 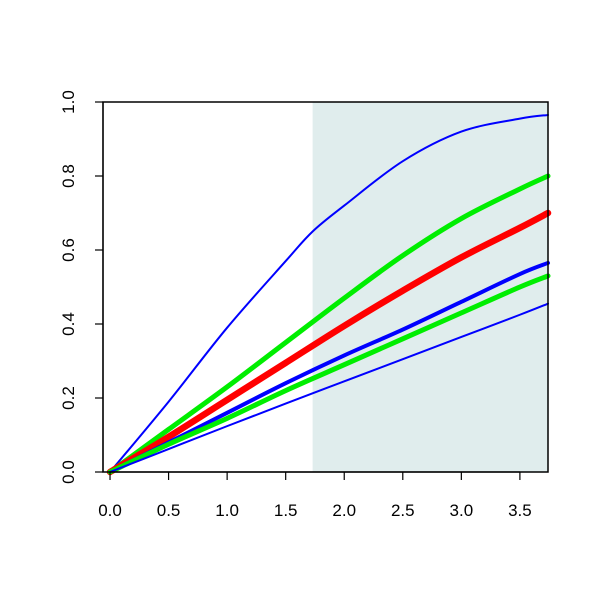 I want to click on x-tick-label: 1.0, so click(x=227, y=510).